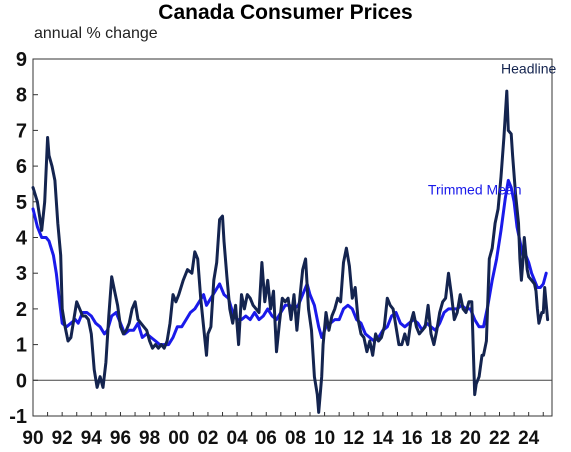  What do you see at coordinates (475, 190) in the screenshot?
I see `annotation-trimmed-mean: Trimmed Mean` at bounding box center [475, 190].